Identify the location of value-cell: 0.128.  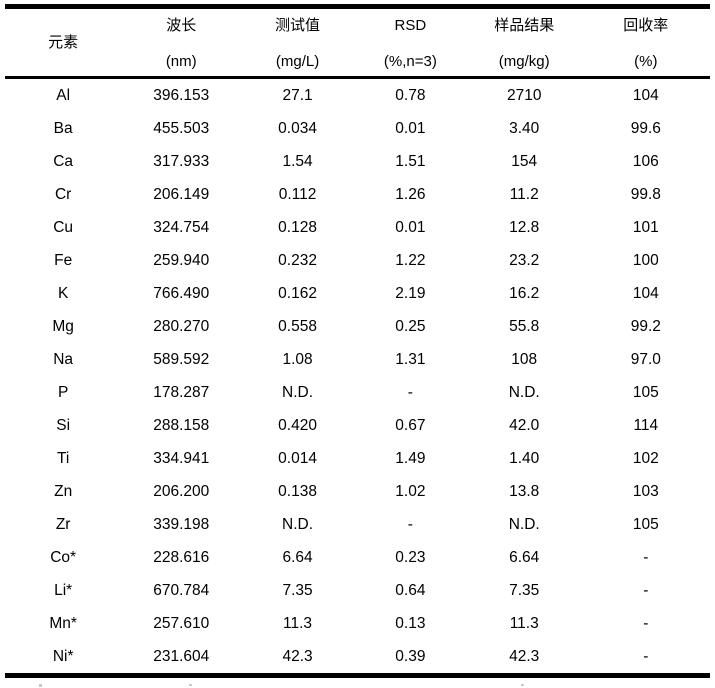
(297, 227).